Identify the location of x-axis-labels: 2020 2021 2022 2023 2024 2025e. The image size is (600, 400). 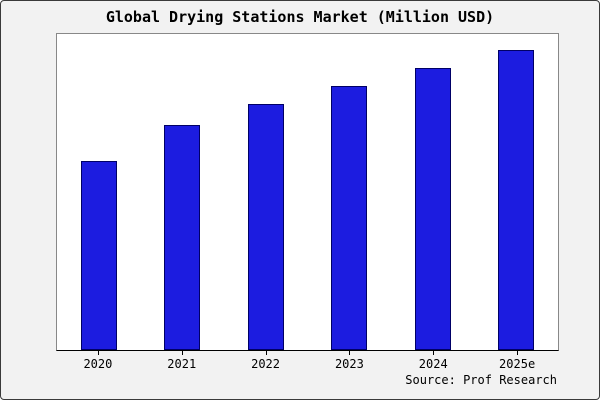
(307, 362).